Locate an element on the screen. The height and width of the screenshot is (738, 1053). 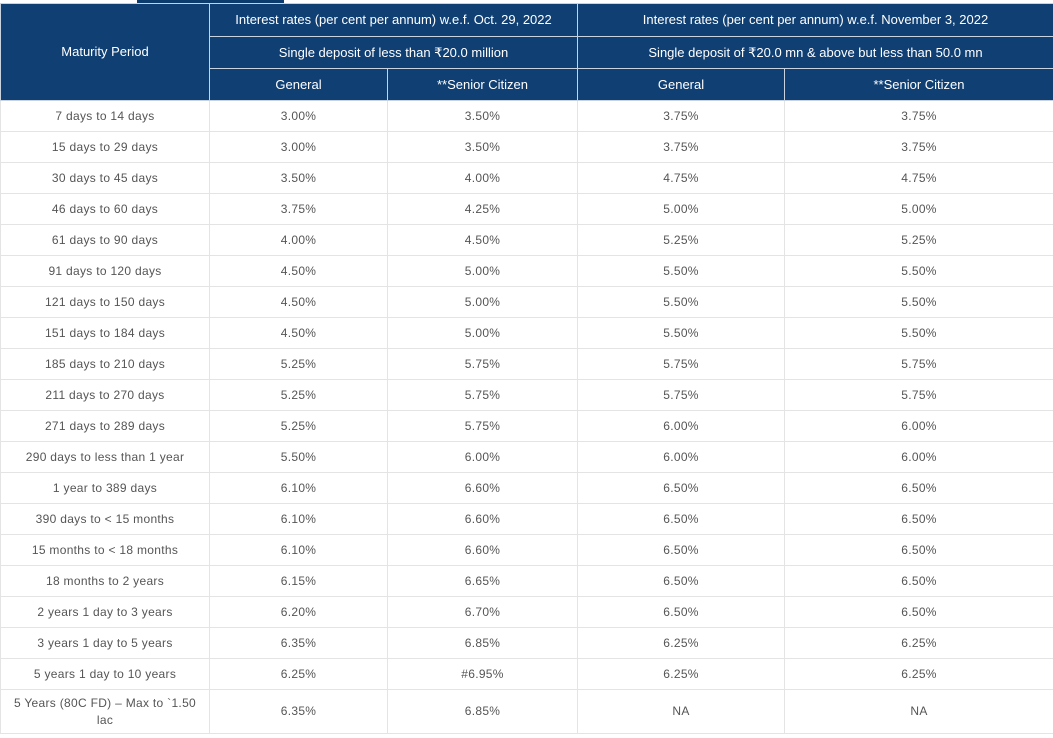
general-rate-1-cell: 6.15% is located at coordinates (298, 581).